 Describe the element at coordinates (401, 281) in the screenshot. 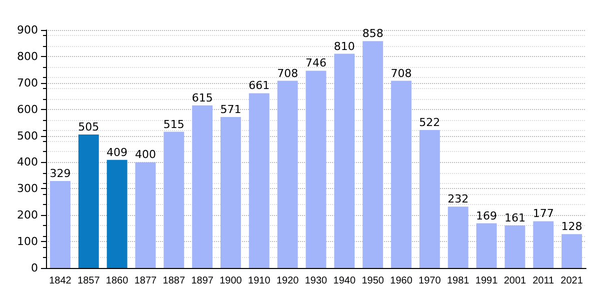

I see `x-tick-label: 1960` at that location.